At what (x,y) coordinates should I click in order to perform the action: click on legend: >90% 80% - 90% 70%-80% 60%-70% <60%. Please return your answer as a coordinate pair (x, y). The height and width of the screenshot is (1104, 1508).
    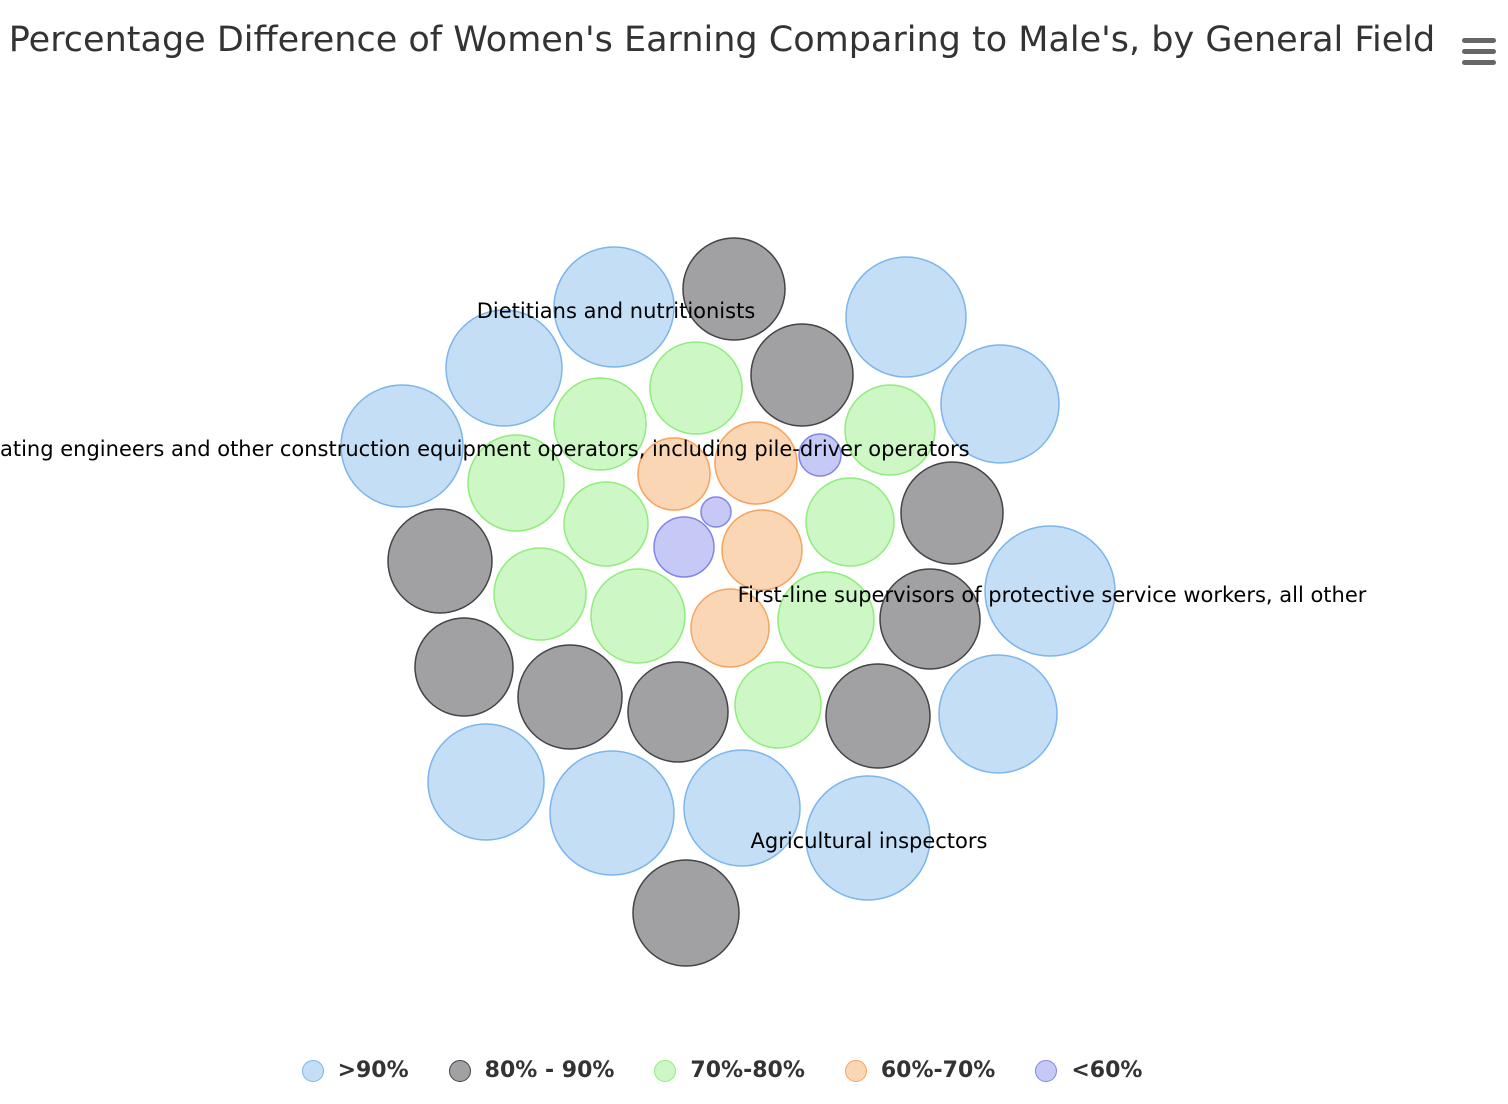
    Looking at the image, I should click on (722, 1070).